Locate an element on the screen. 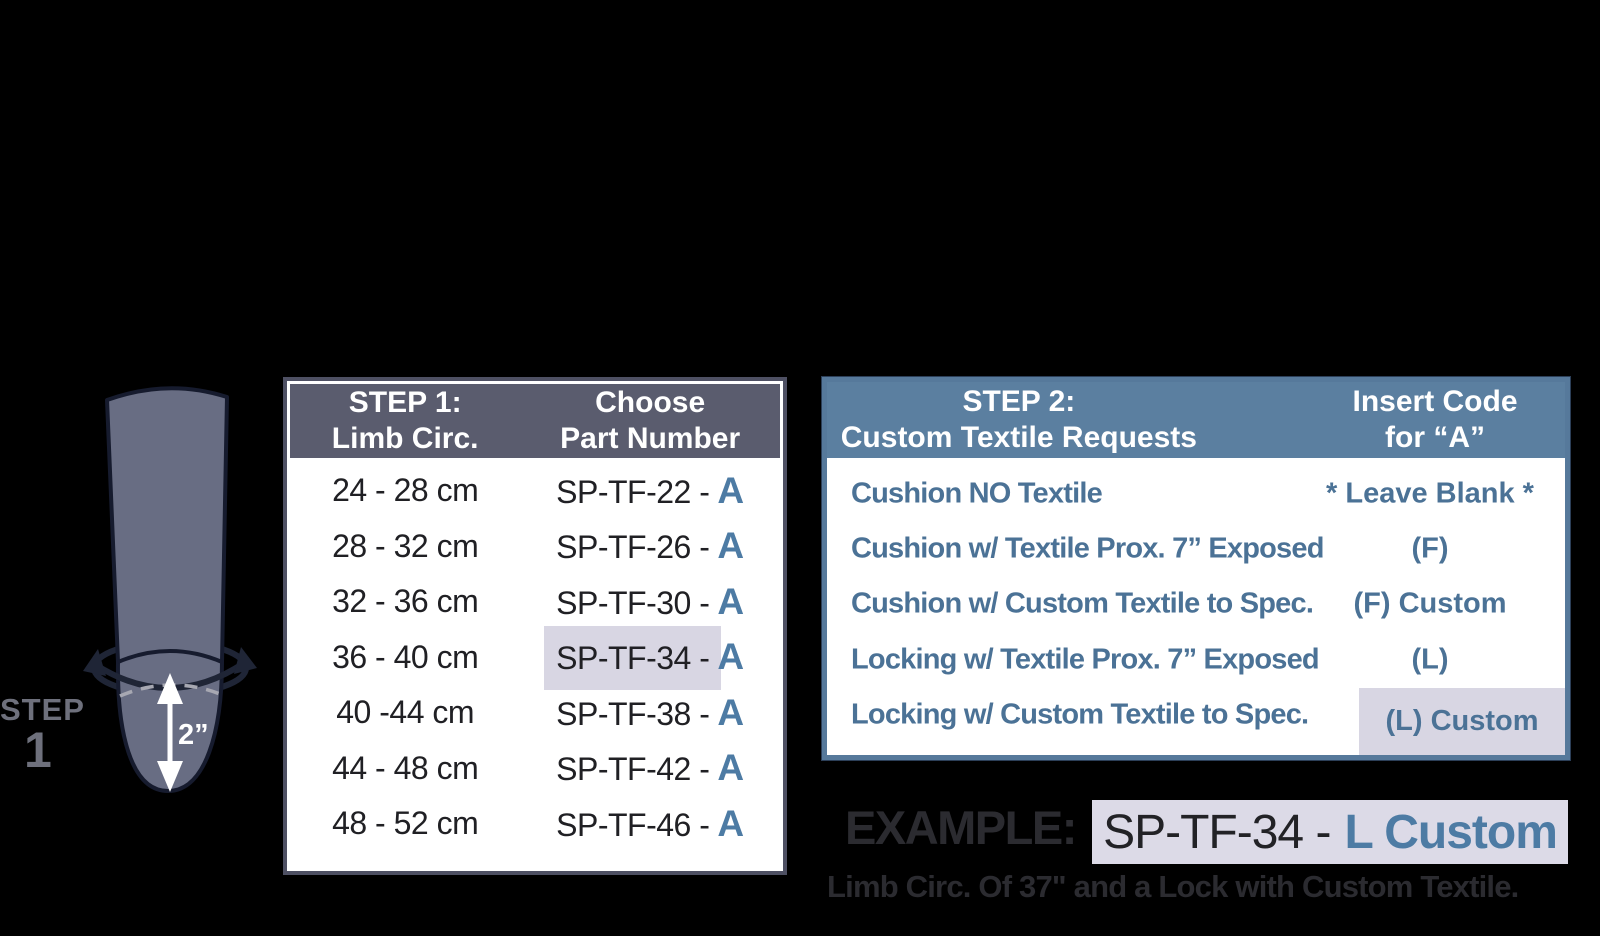  part-number-value: SP-TF-34 -A is located at coordinates (650, 658).